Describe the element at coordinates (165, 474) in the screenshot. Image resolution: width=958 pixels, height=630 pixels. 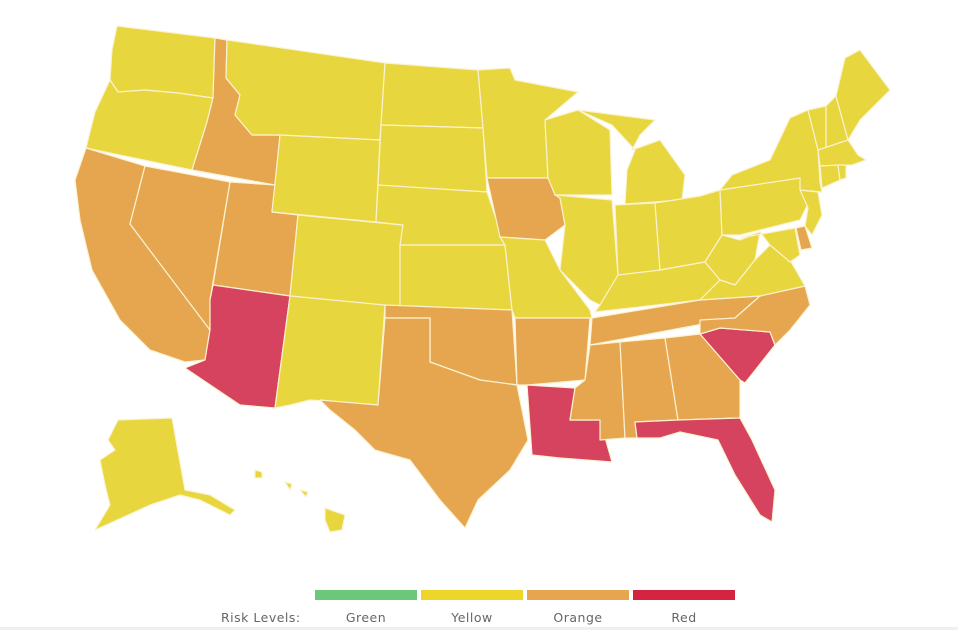
I see `state-ak` at that location.